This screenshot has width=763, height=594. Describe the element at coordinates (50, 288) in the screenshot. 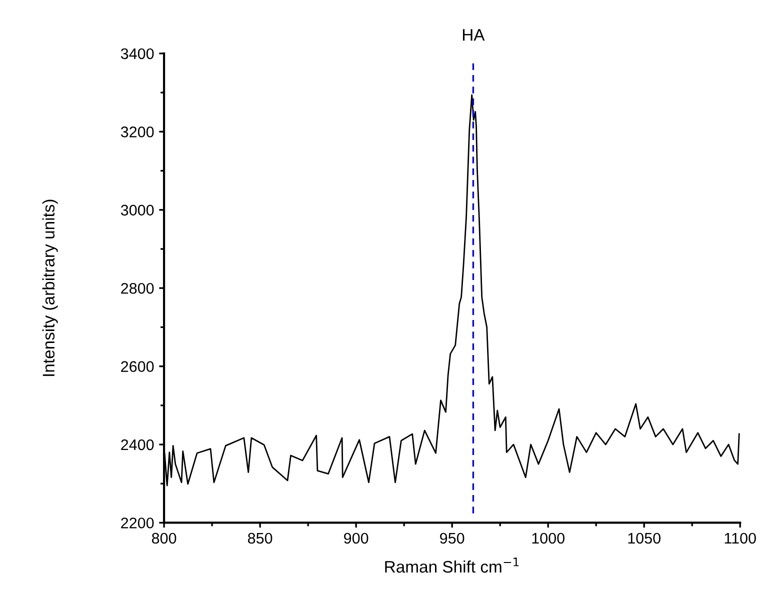

I see `y-axis-title: Intensity (arbitrary units)` at that location.